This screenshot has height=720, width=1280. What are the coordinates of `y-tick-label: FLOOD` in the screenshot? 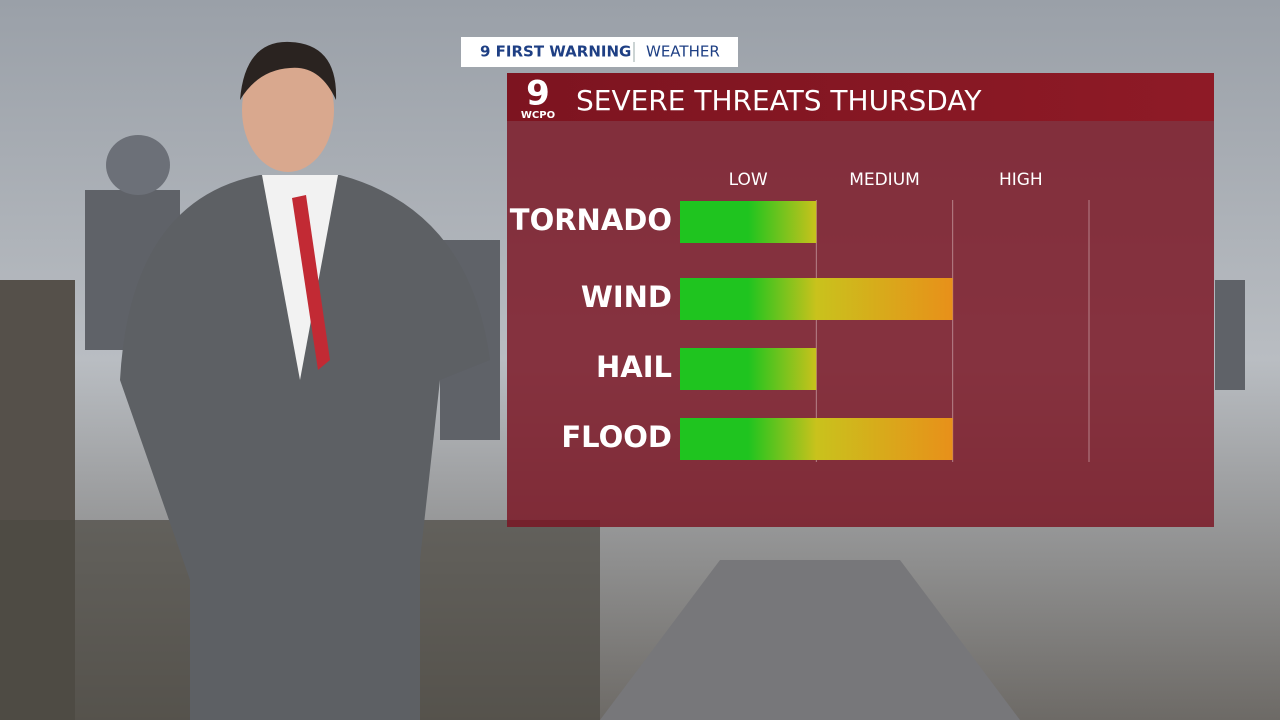 It's located at (616, 437).